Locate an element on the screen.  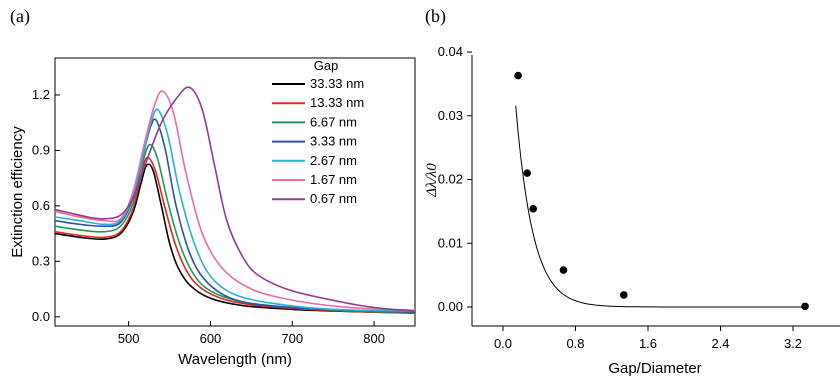
panel-b-label: (b) is located at coordinates (435, 16).